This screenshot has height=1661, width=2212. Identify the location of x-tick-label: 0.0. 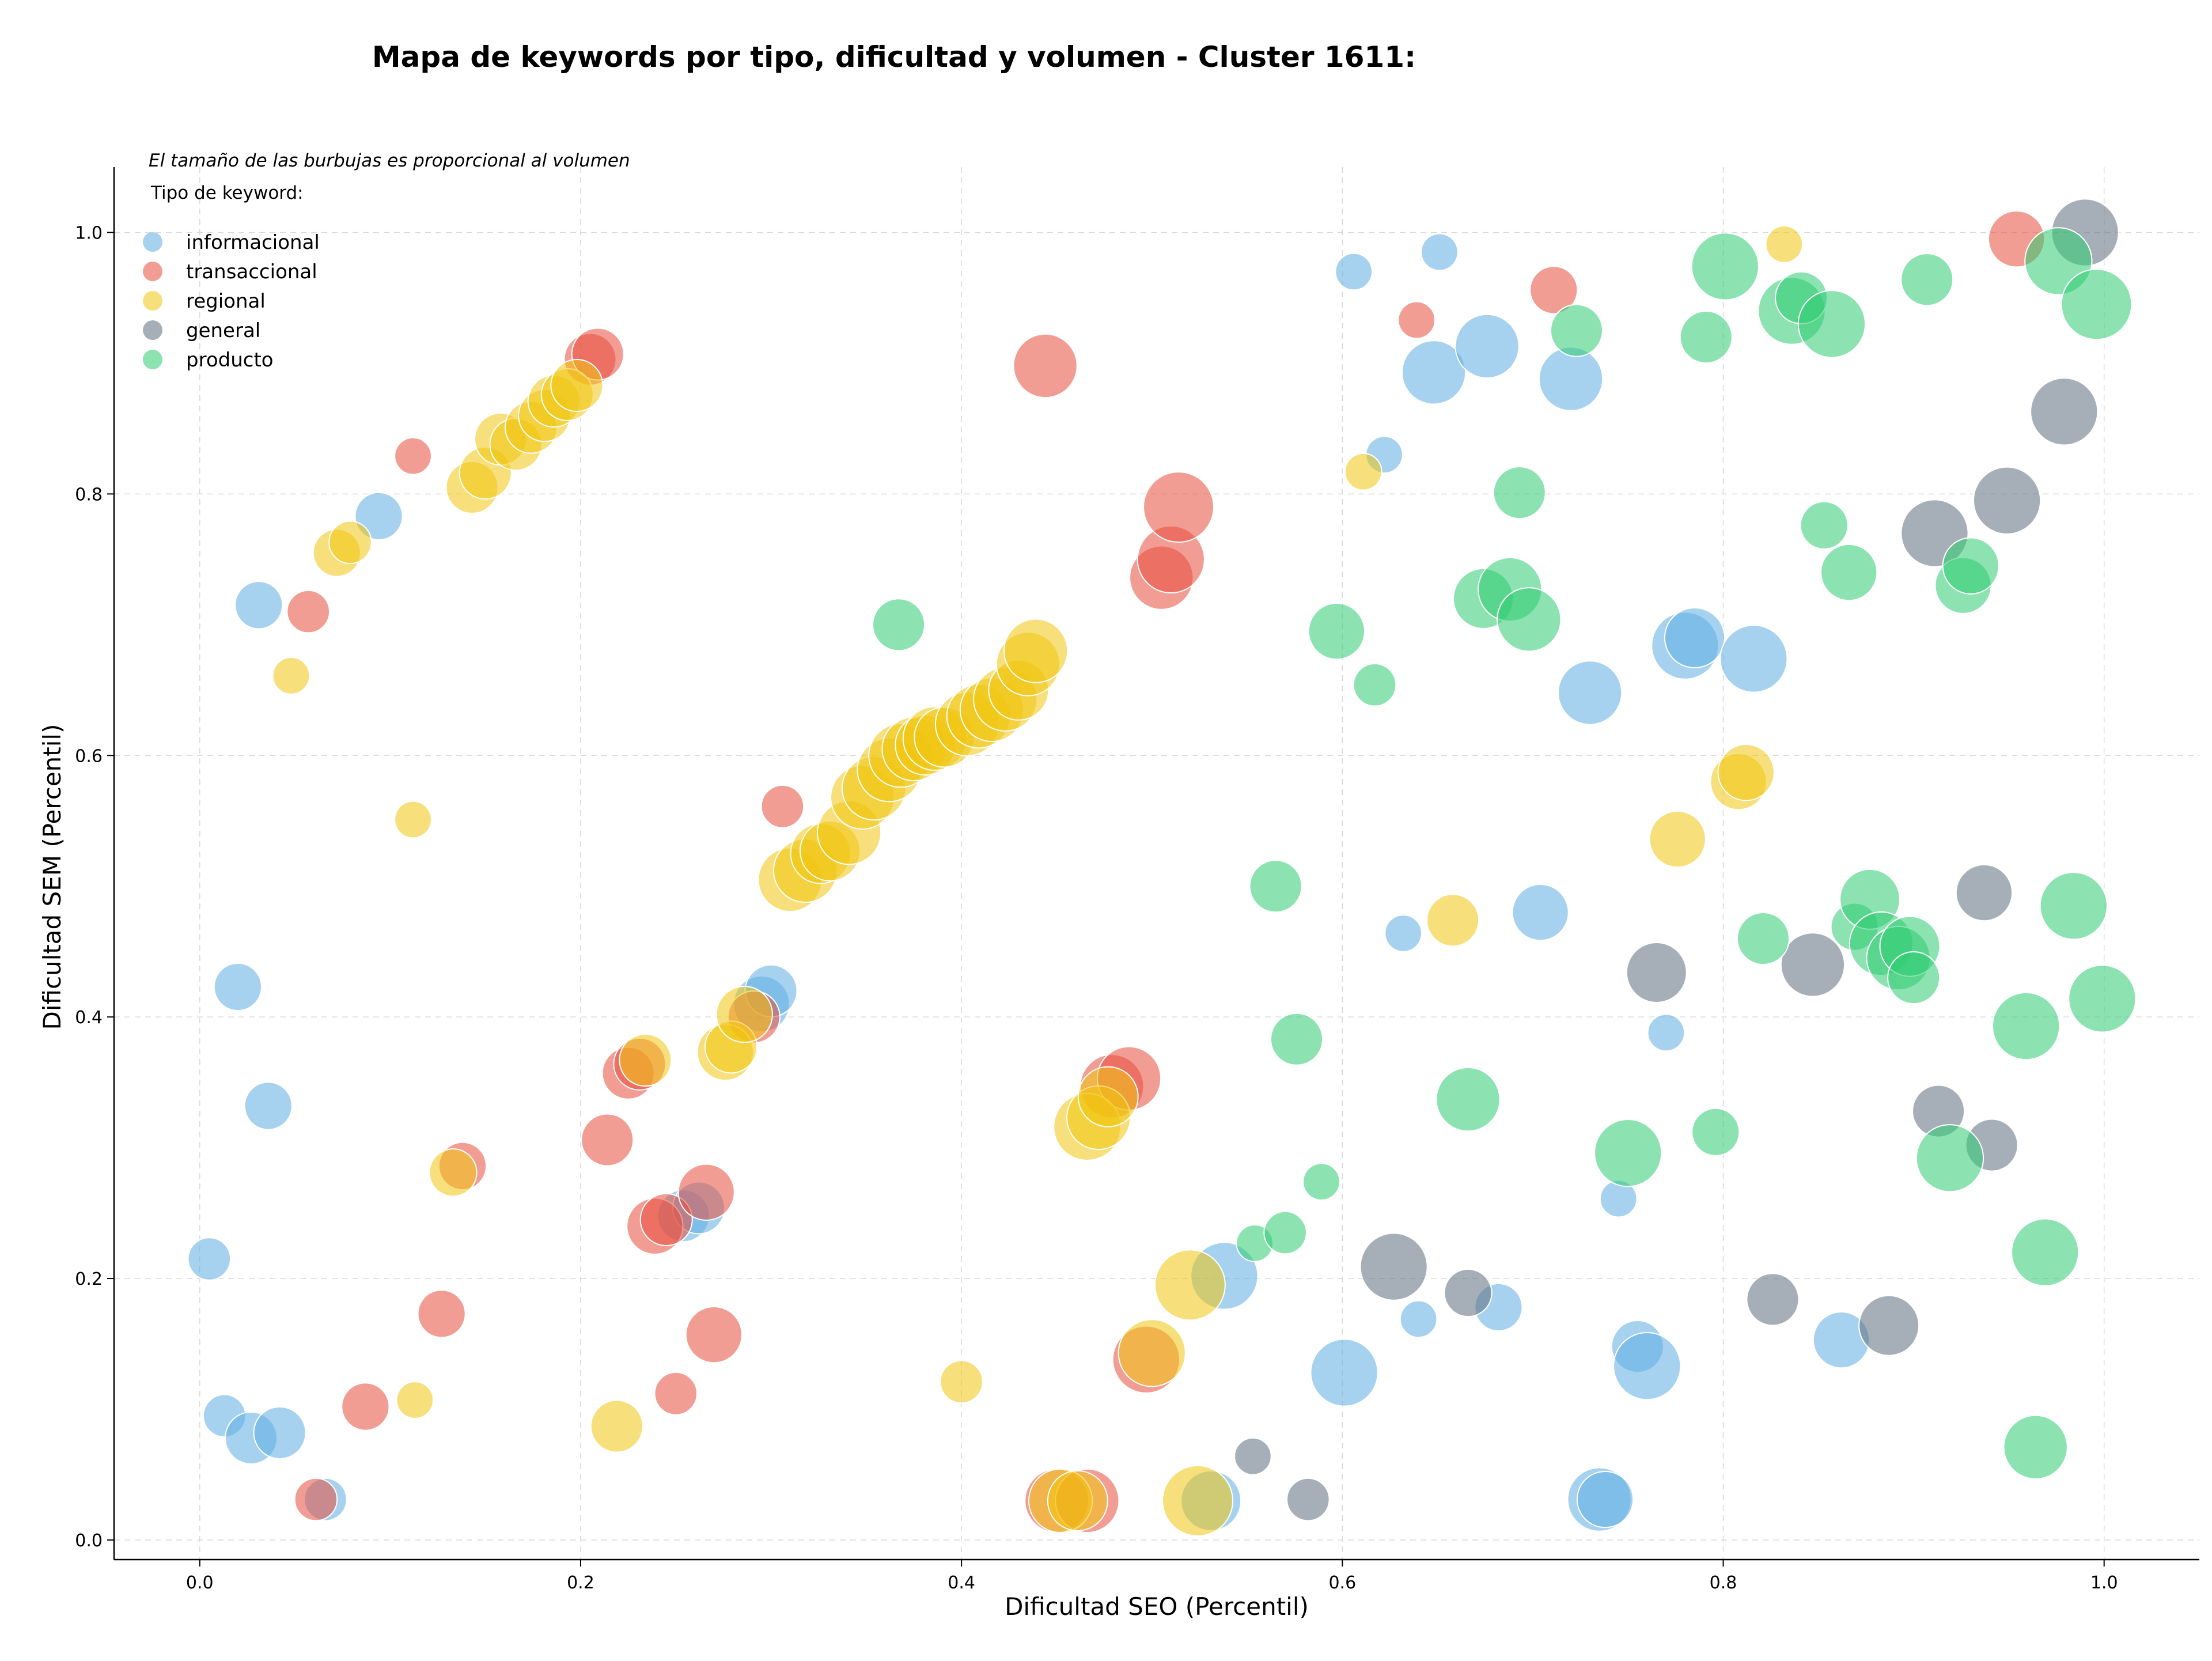
(200, 1583).